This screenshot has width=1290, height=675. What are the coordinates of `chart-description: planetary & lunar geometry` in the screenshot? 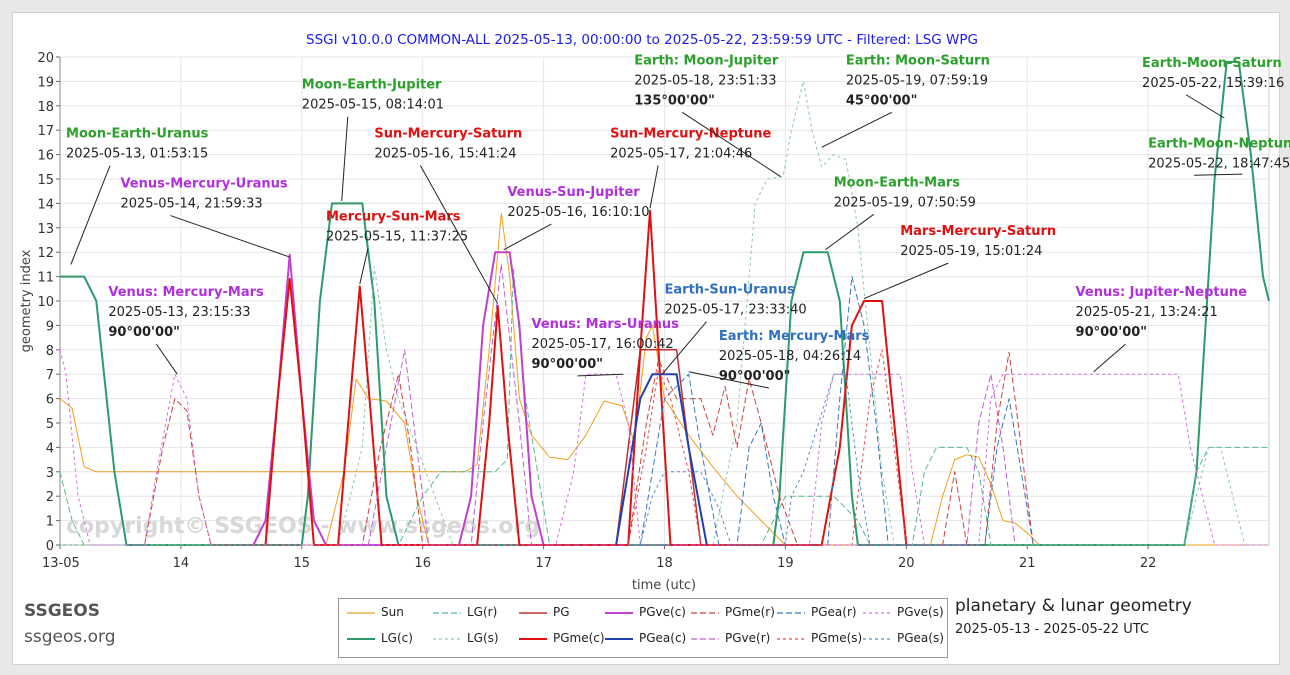 It's located at (1073, 606).